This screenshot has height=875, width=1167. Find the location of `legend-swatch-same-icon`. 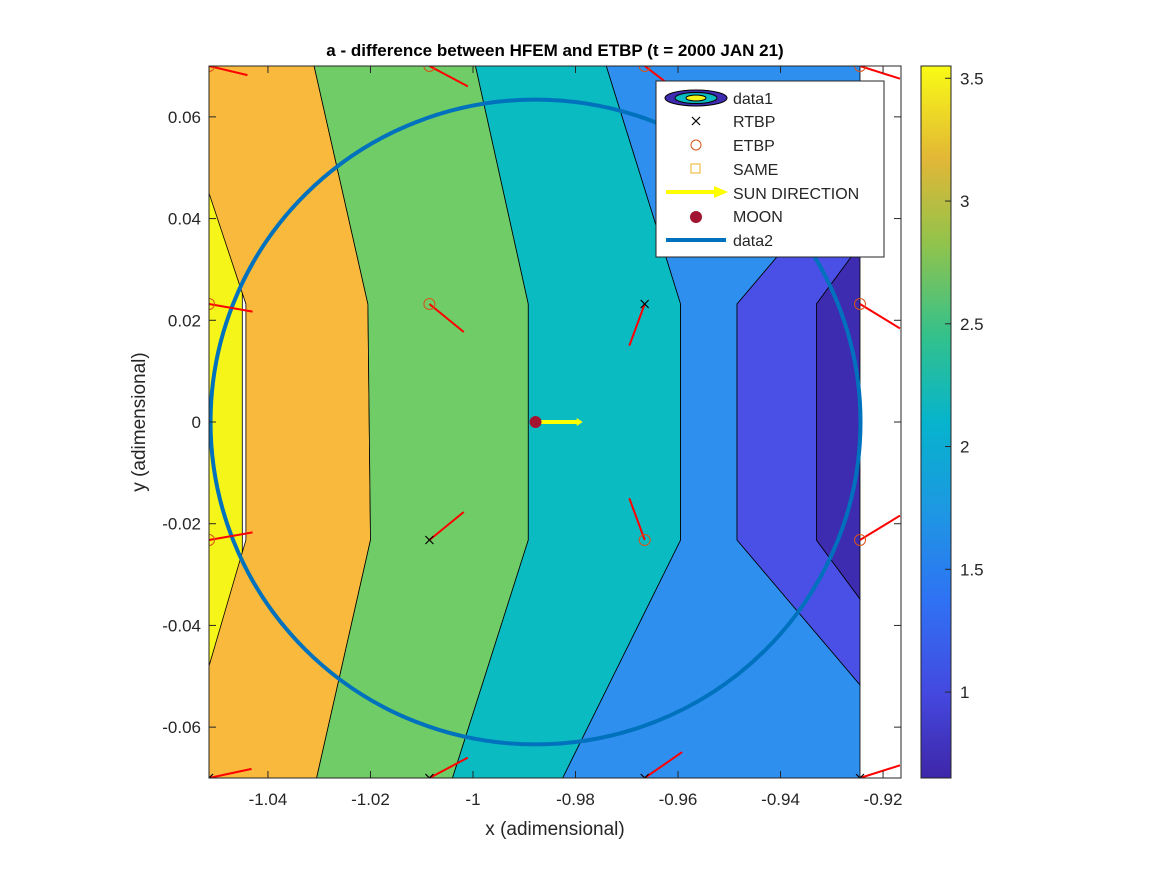

legend-swatch-same-icon is located at coordinates (695, 168).